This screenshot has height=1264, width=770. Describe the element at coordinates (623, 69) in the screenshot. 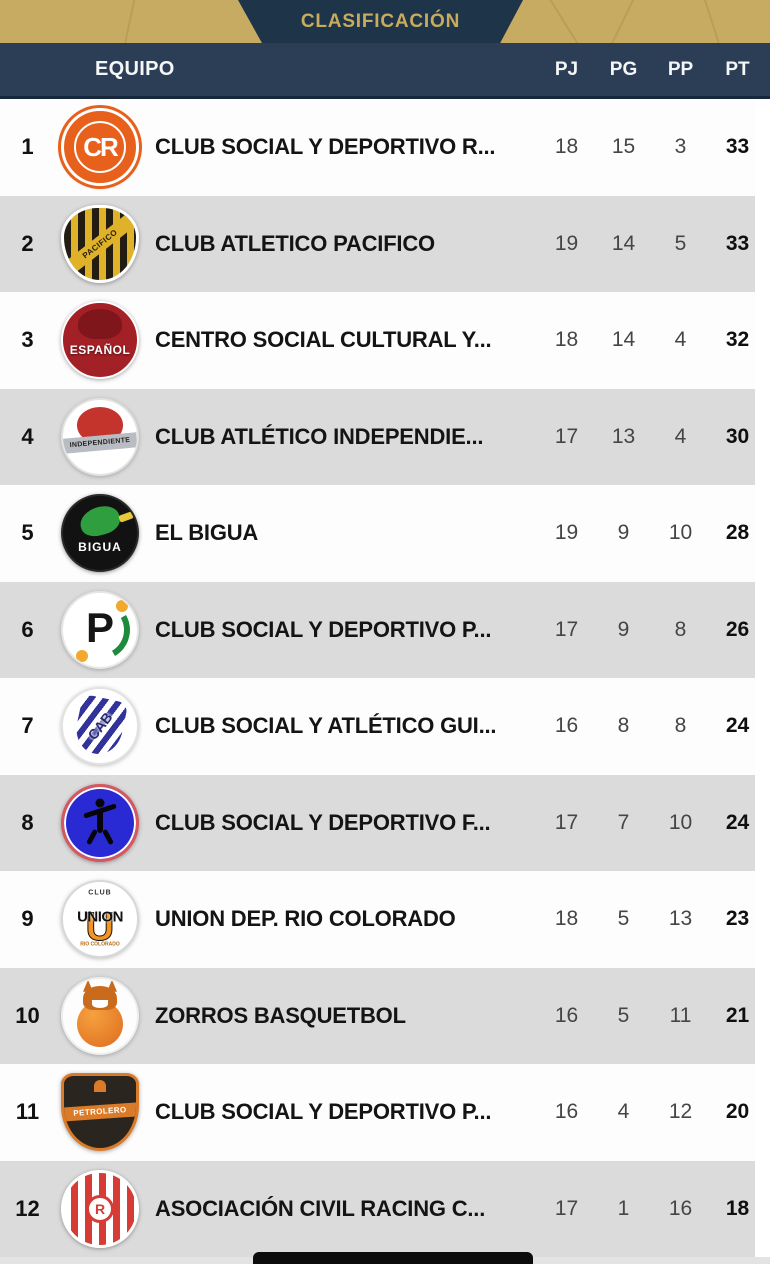

I see `column-header-pg: PG` at that location.